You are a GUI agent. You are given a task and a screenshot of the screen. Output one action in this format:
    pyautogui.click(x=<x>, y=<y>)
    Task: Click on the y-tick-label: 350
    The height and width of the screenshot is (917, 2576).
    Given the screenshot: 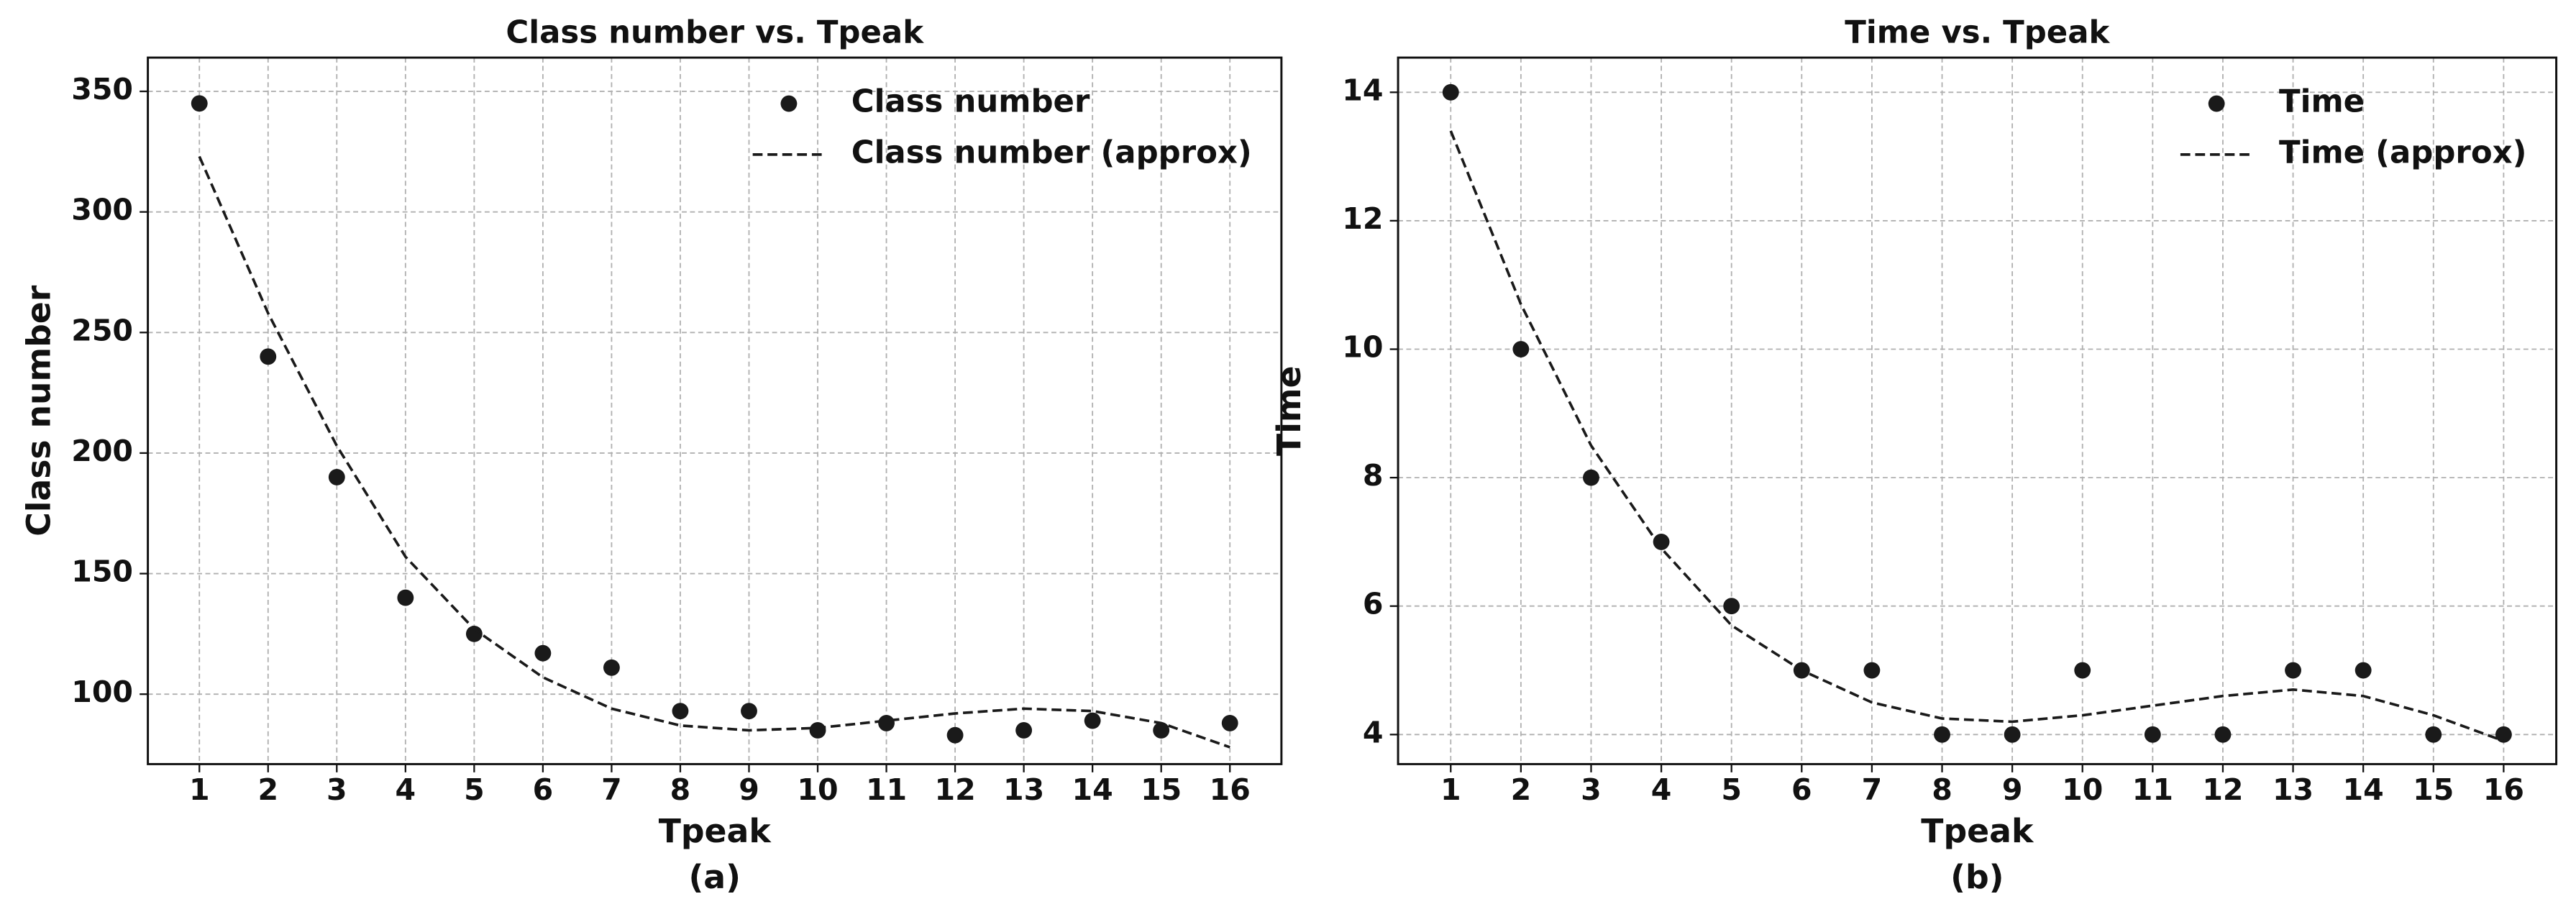 What is the action you would take?
    pyautogui.click(x=102, y=89)
    